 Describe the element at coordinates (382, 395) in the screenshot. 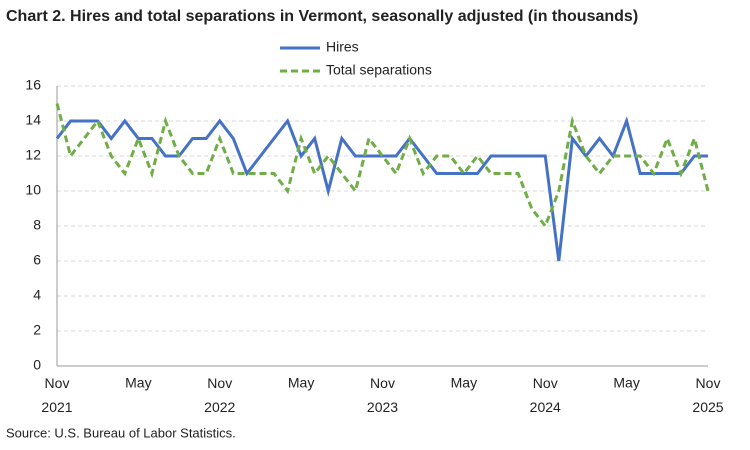

I see `x-tick-label: Nov 2023` at that location.